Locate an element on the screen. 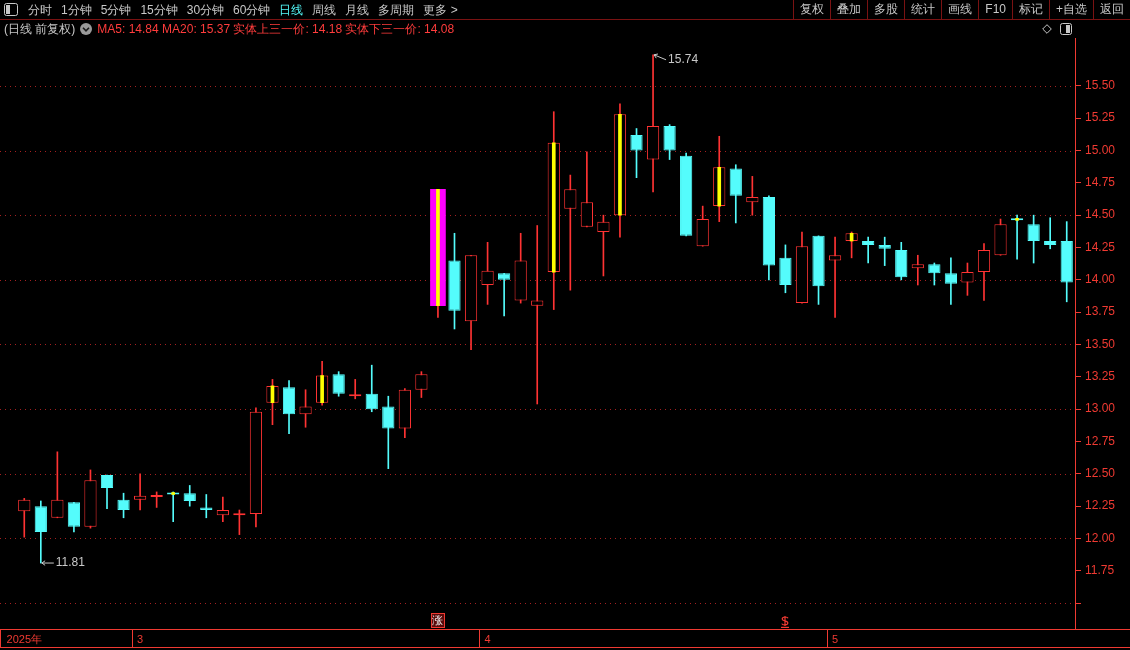  text: 分时 is located at coordinates (40, 10).